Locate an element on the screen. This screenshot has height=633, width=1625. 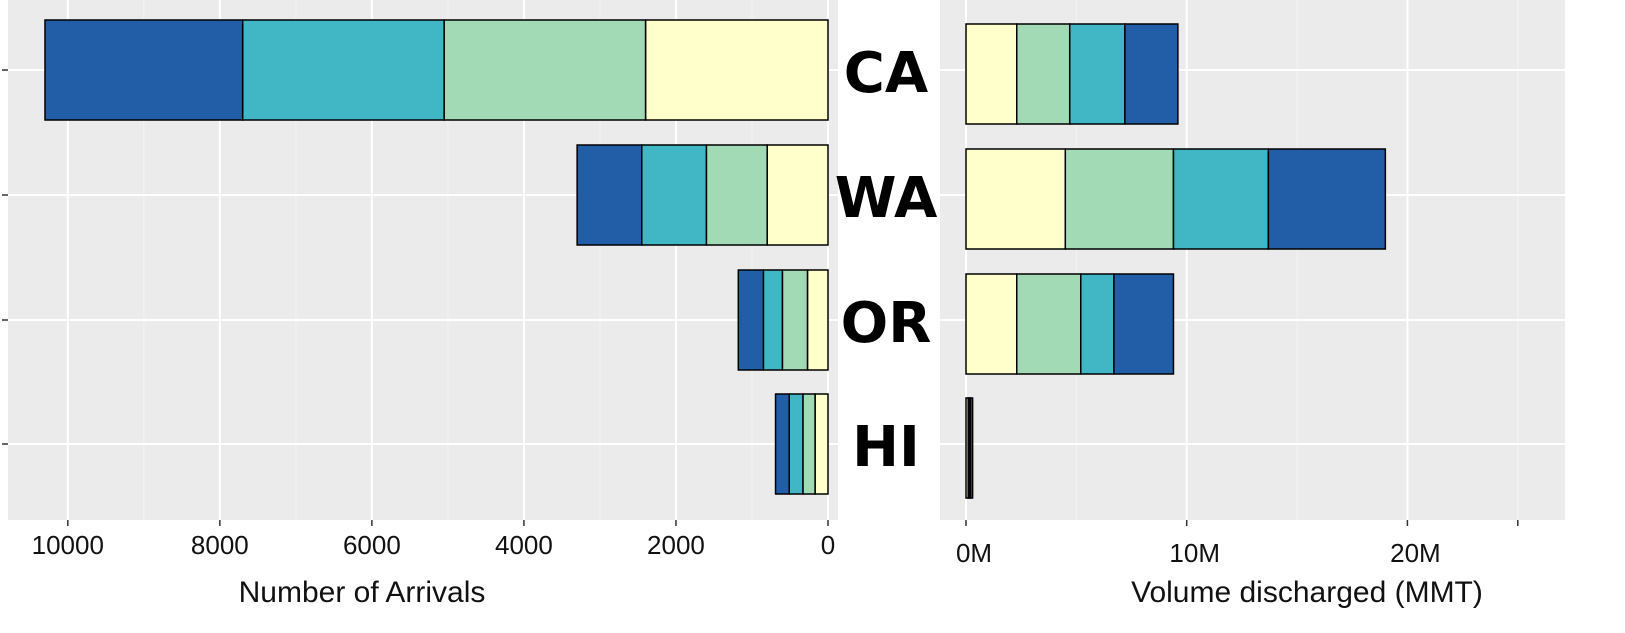
state-label-or: OR is located at coordinates (886, 323).